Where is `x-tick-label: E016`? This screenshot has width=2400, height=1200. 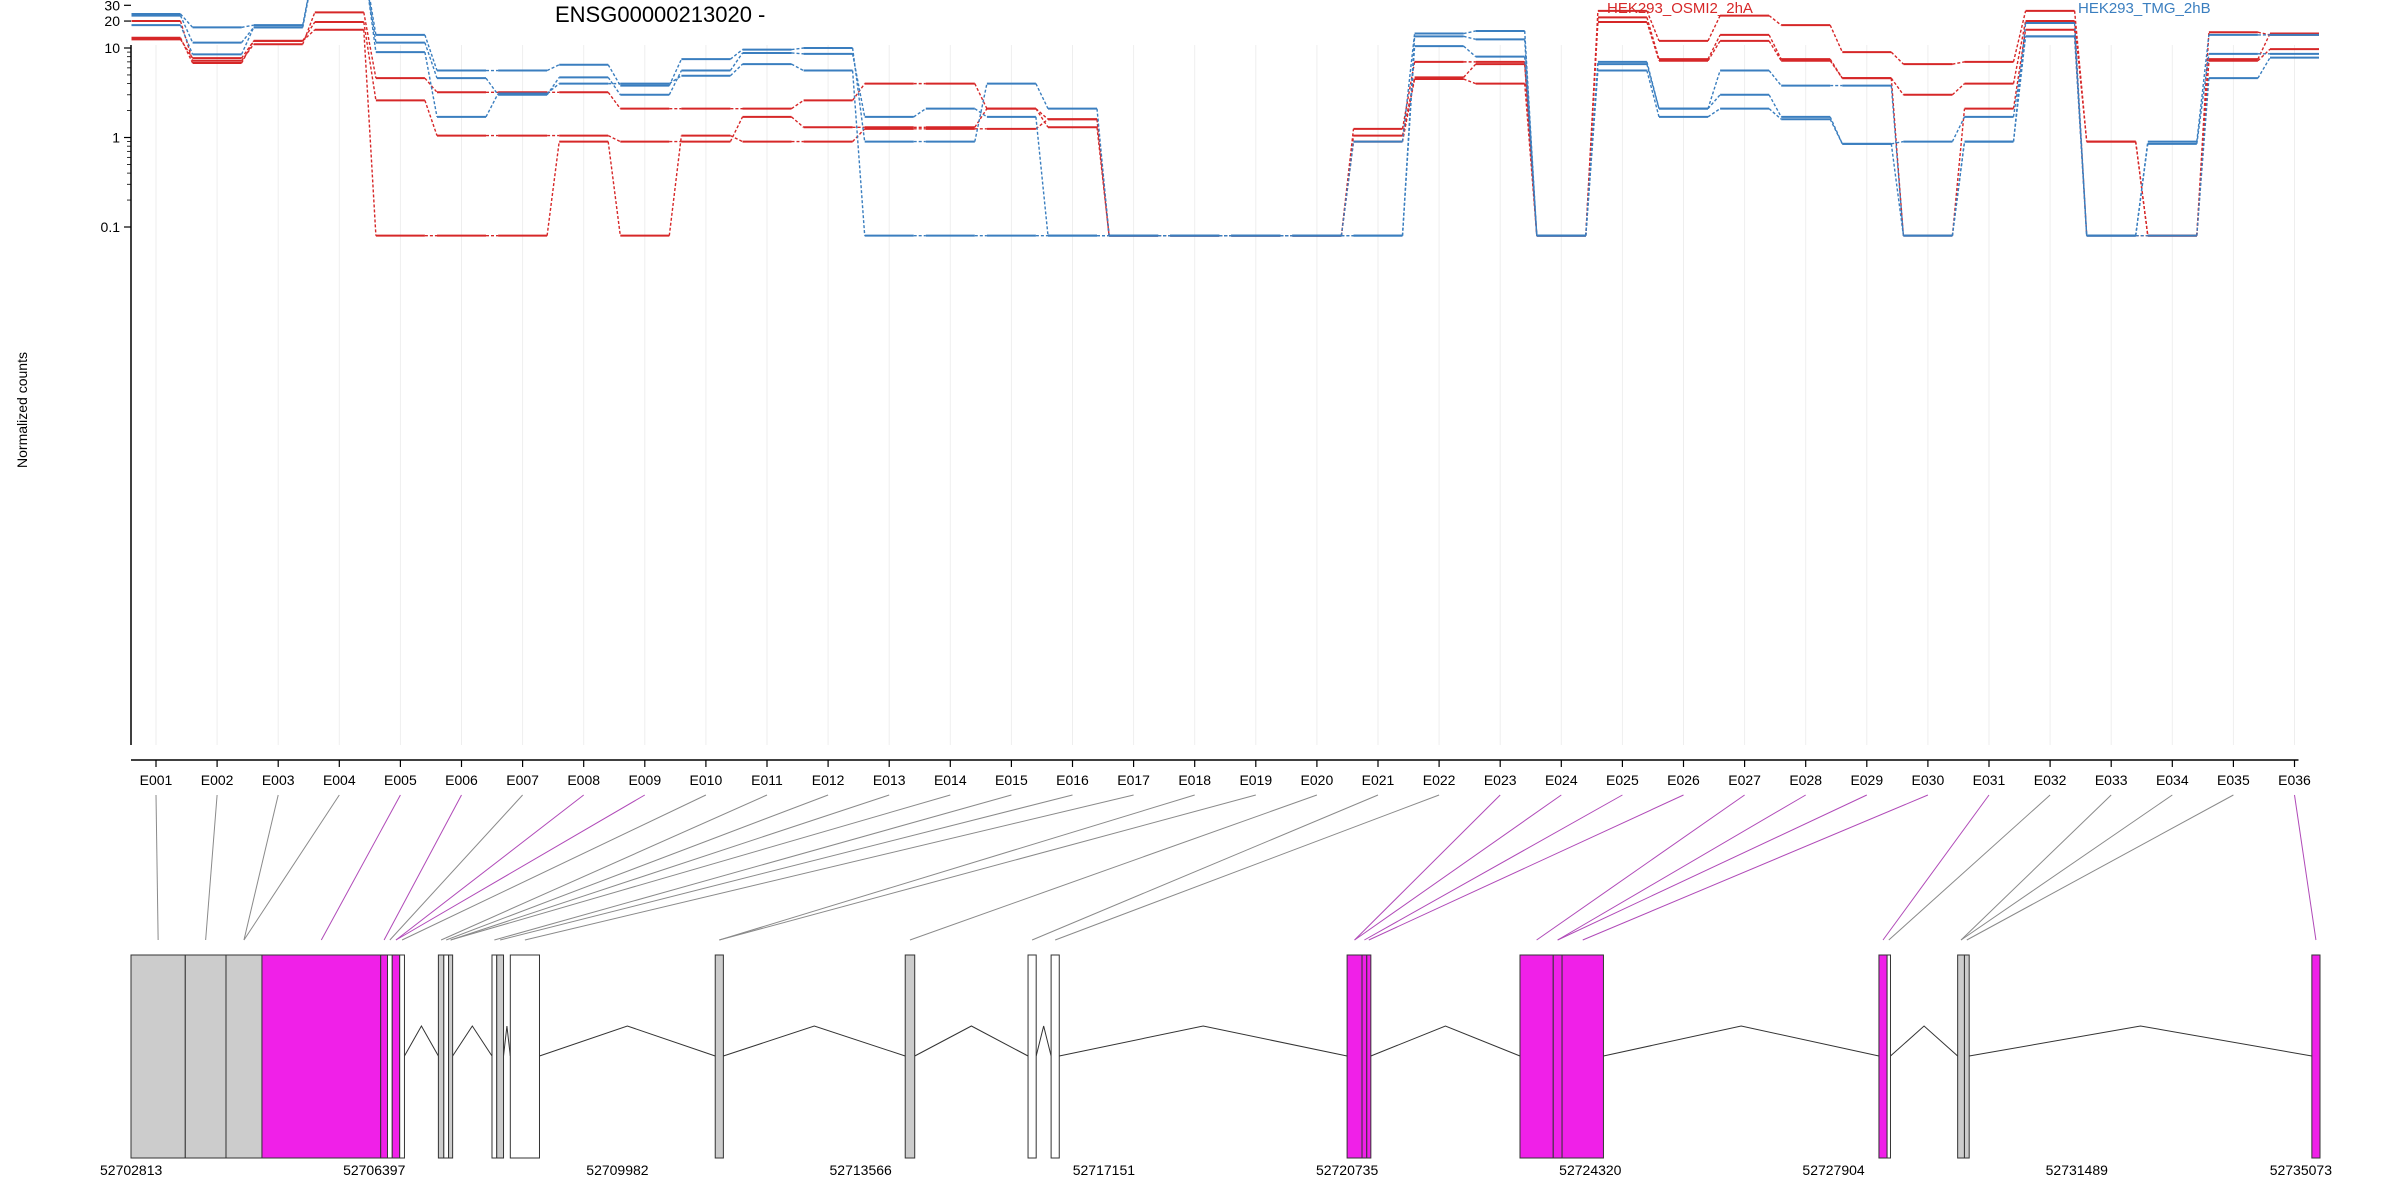
x-tick-label: E016 is located at coordinates (1072, 780).